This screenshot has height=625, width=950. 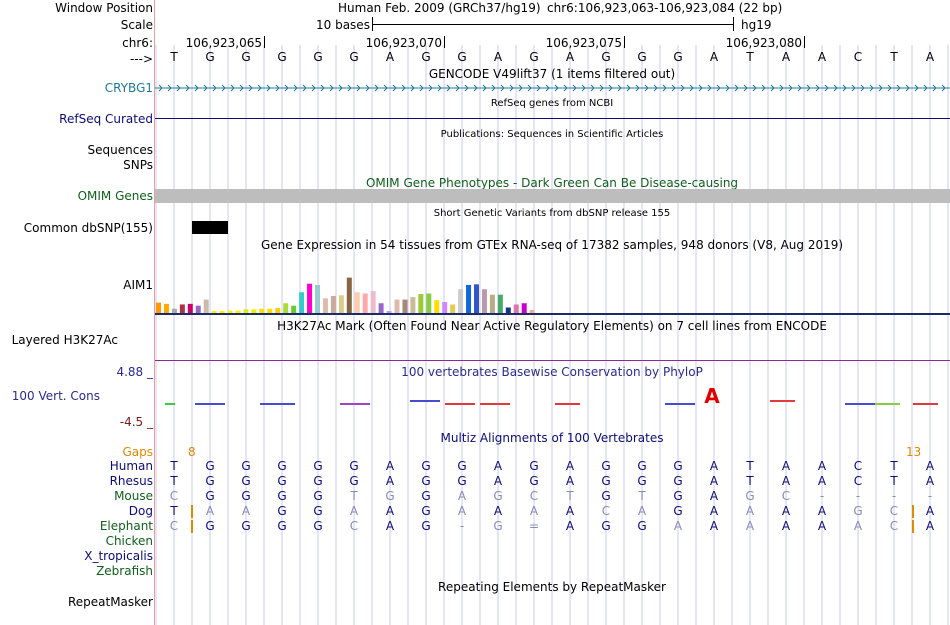 What do you see at coordinates (106, 119) in the screenshot?
I see `refseq-label: RefSeq Curated` at bounding box center [106, 119].